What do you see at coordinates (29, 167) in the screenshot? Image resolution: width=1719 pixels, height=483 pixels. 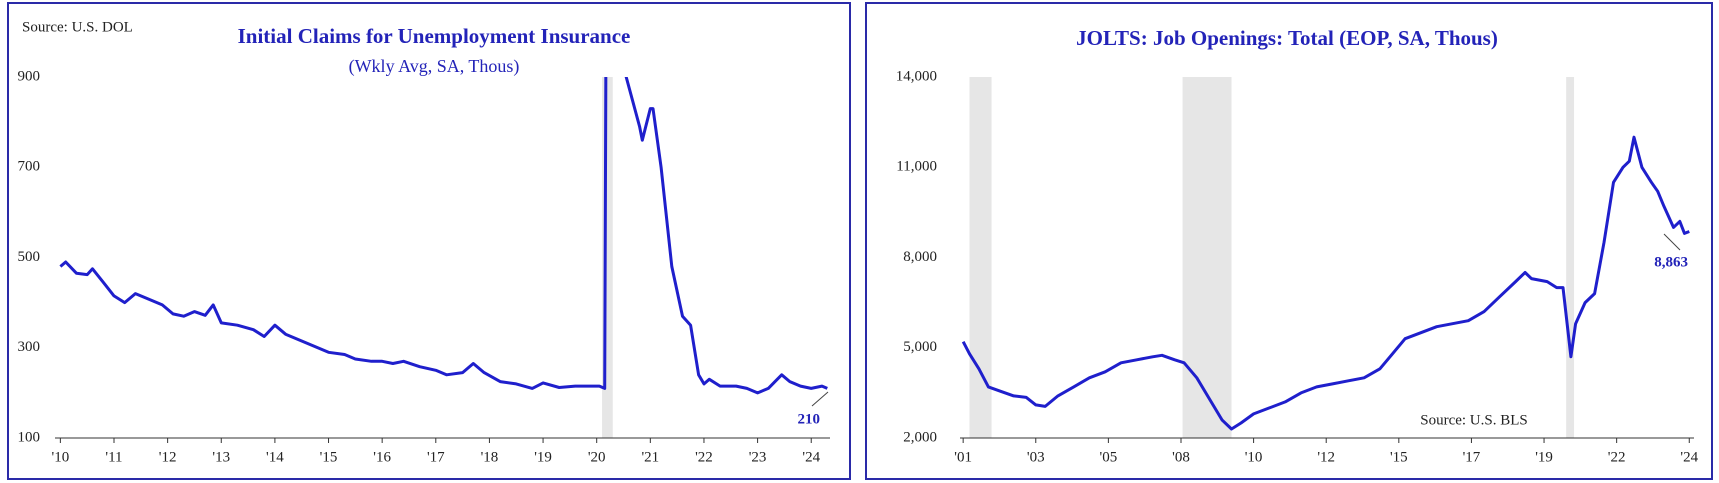 I see `y-tick-label: 700` at bounding box center [29, 167].